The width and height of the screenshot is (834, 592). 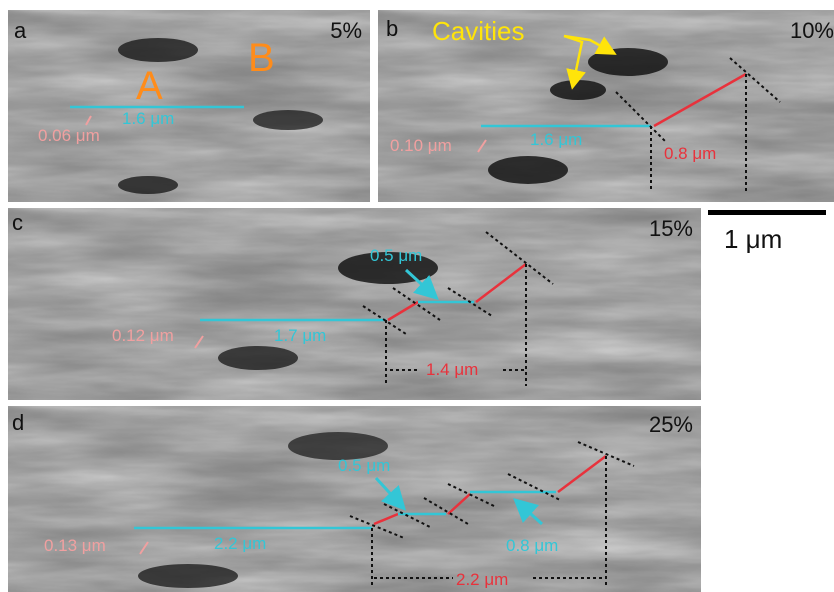 What do you see at coordinates (392, 28) in the screenshot?
I see `panel-label: b` at bounding box center [392, 28].